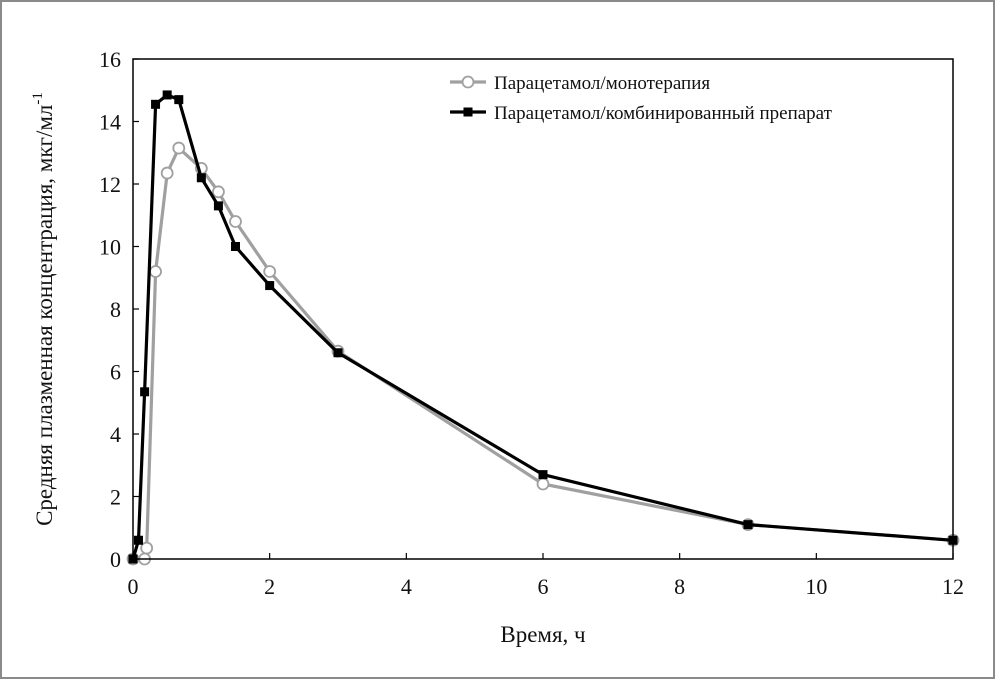 Image resolution: width=995 pixels, height=682 pixels. I want to click on legend-label: Парацетамол/монотерапия, so click(602, 83).